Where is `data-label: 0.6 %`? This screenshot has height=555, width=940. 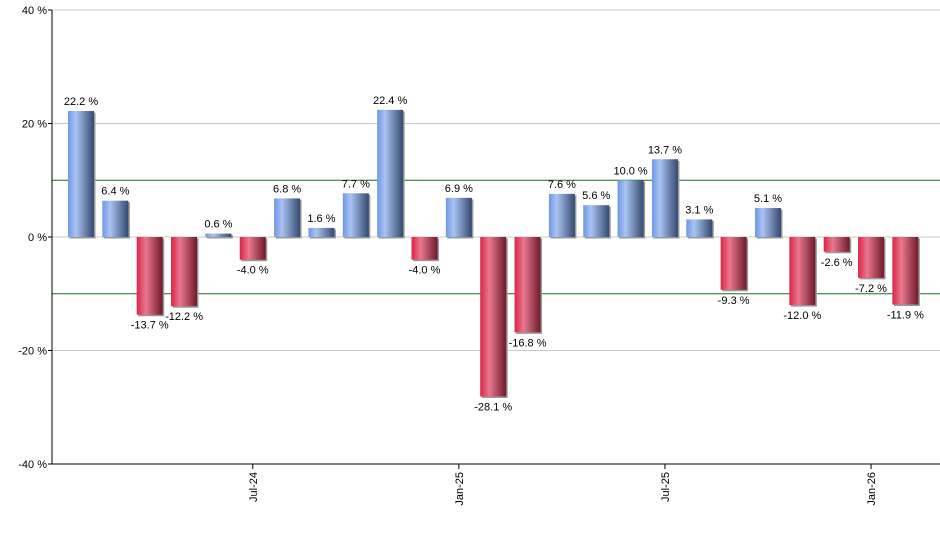
data-label: 0.6 % is located at coordinates (218, 225).